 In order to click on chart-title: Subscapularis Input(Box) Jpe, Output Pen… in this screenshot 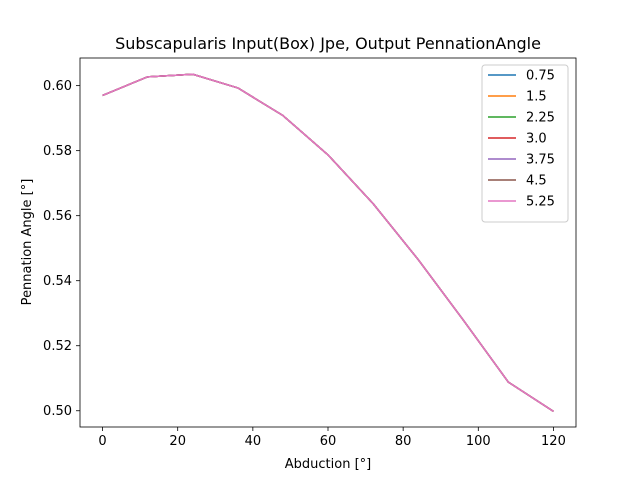, I will do `click(328, 43)`.